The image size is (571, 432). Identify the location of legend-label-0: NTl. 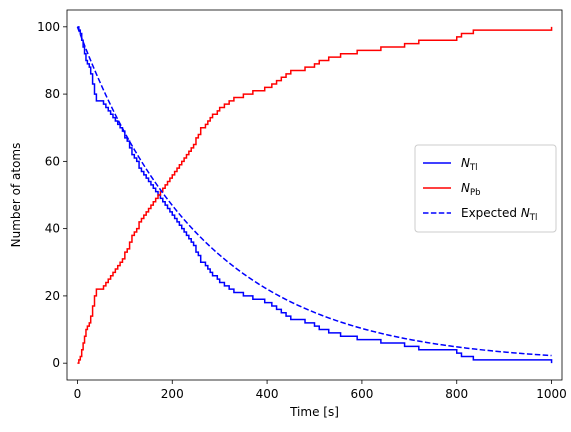
(469, 164).